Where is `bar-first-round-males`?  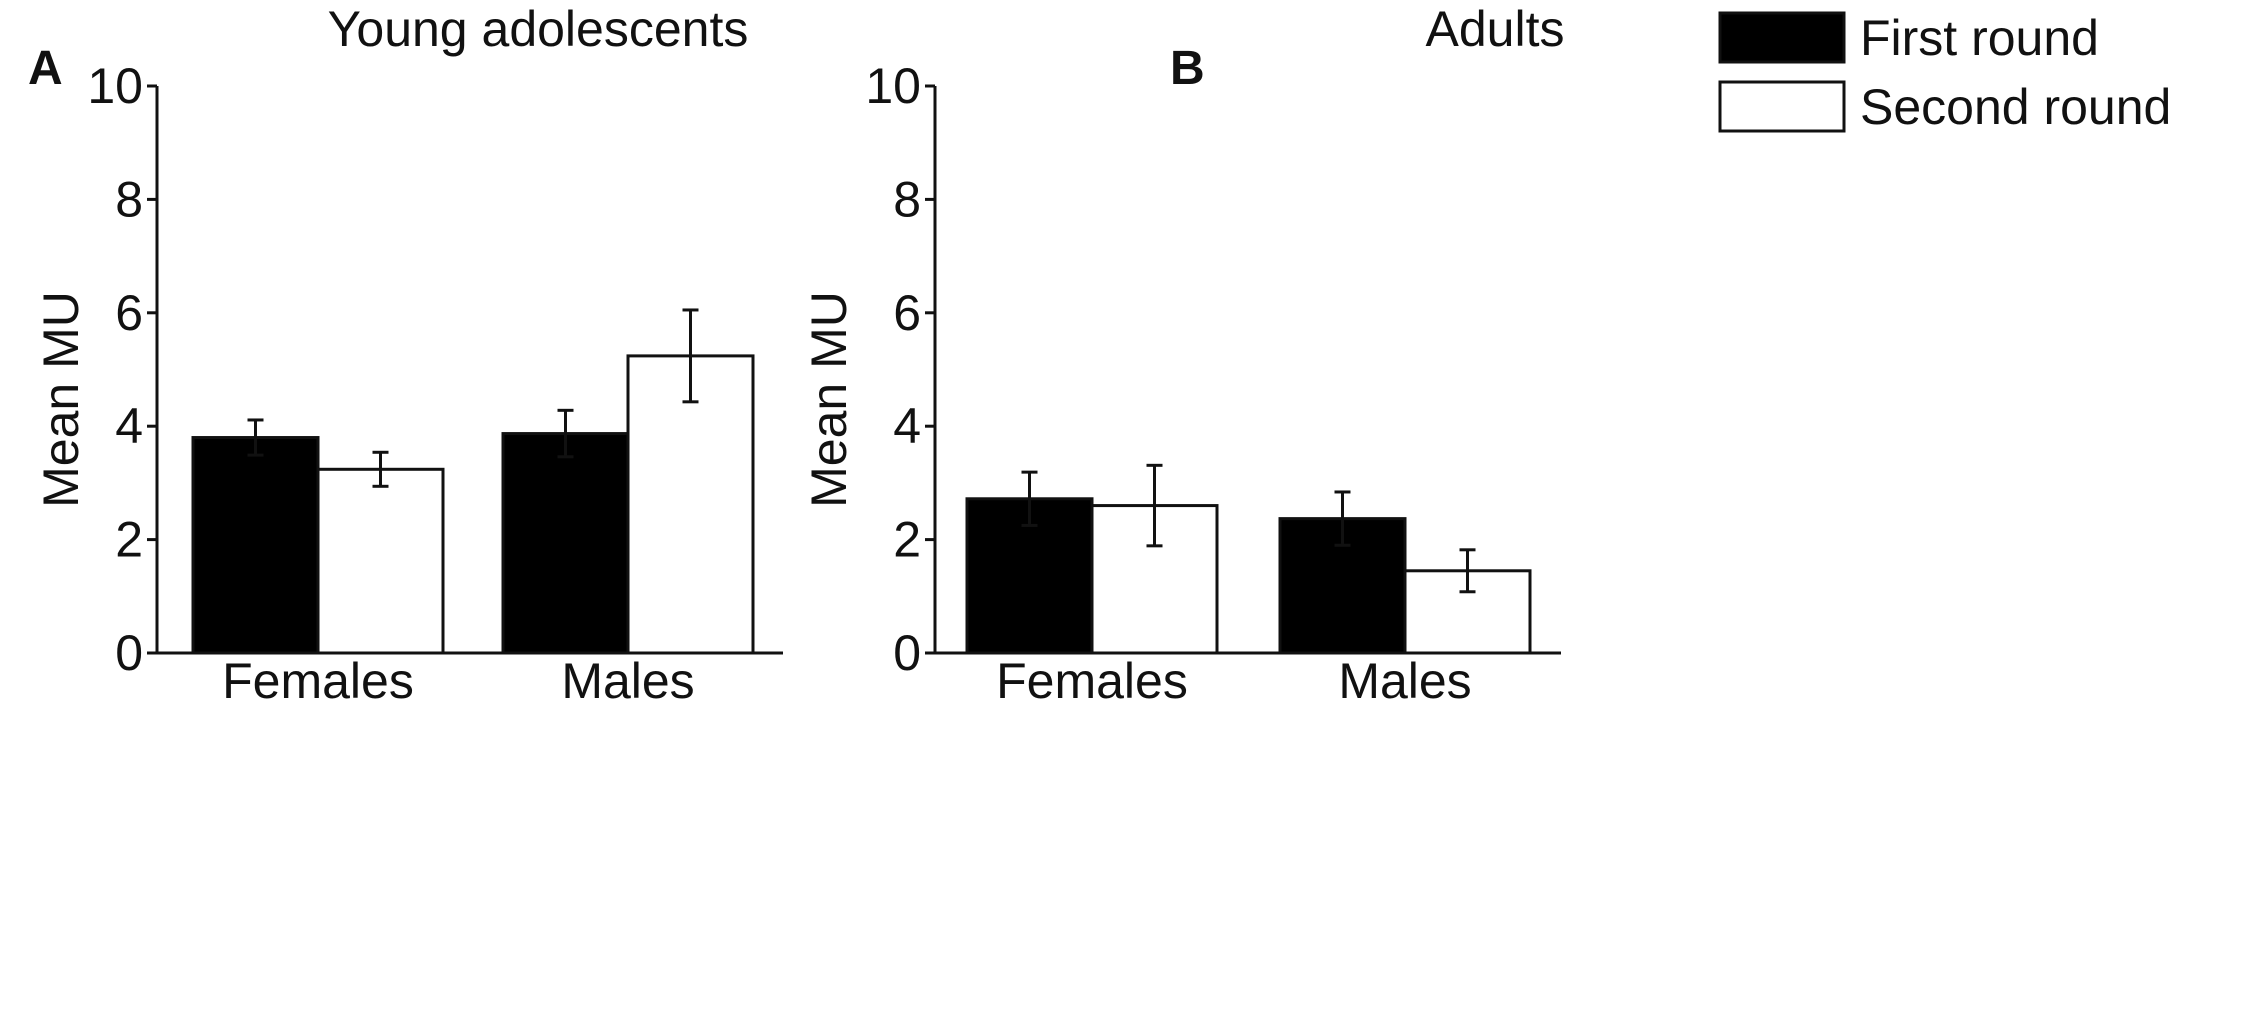 bar-first-round-males is located at coordinates (565, 543).